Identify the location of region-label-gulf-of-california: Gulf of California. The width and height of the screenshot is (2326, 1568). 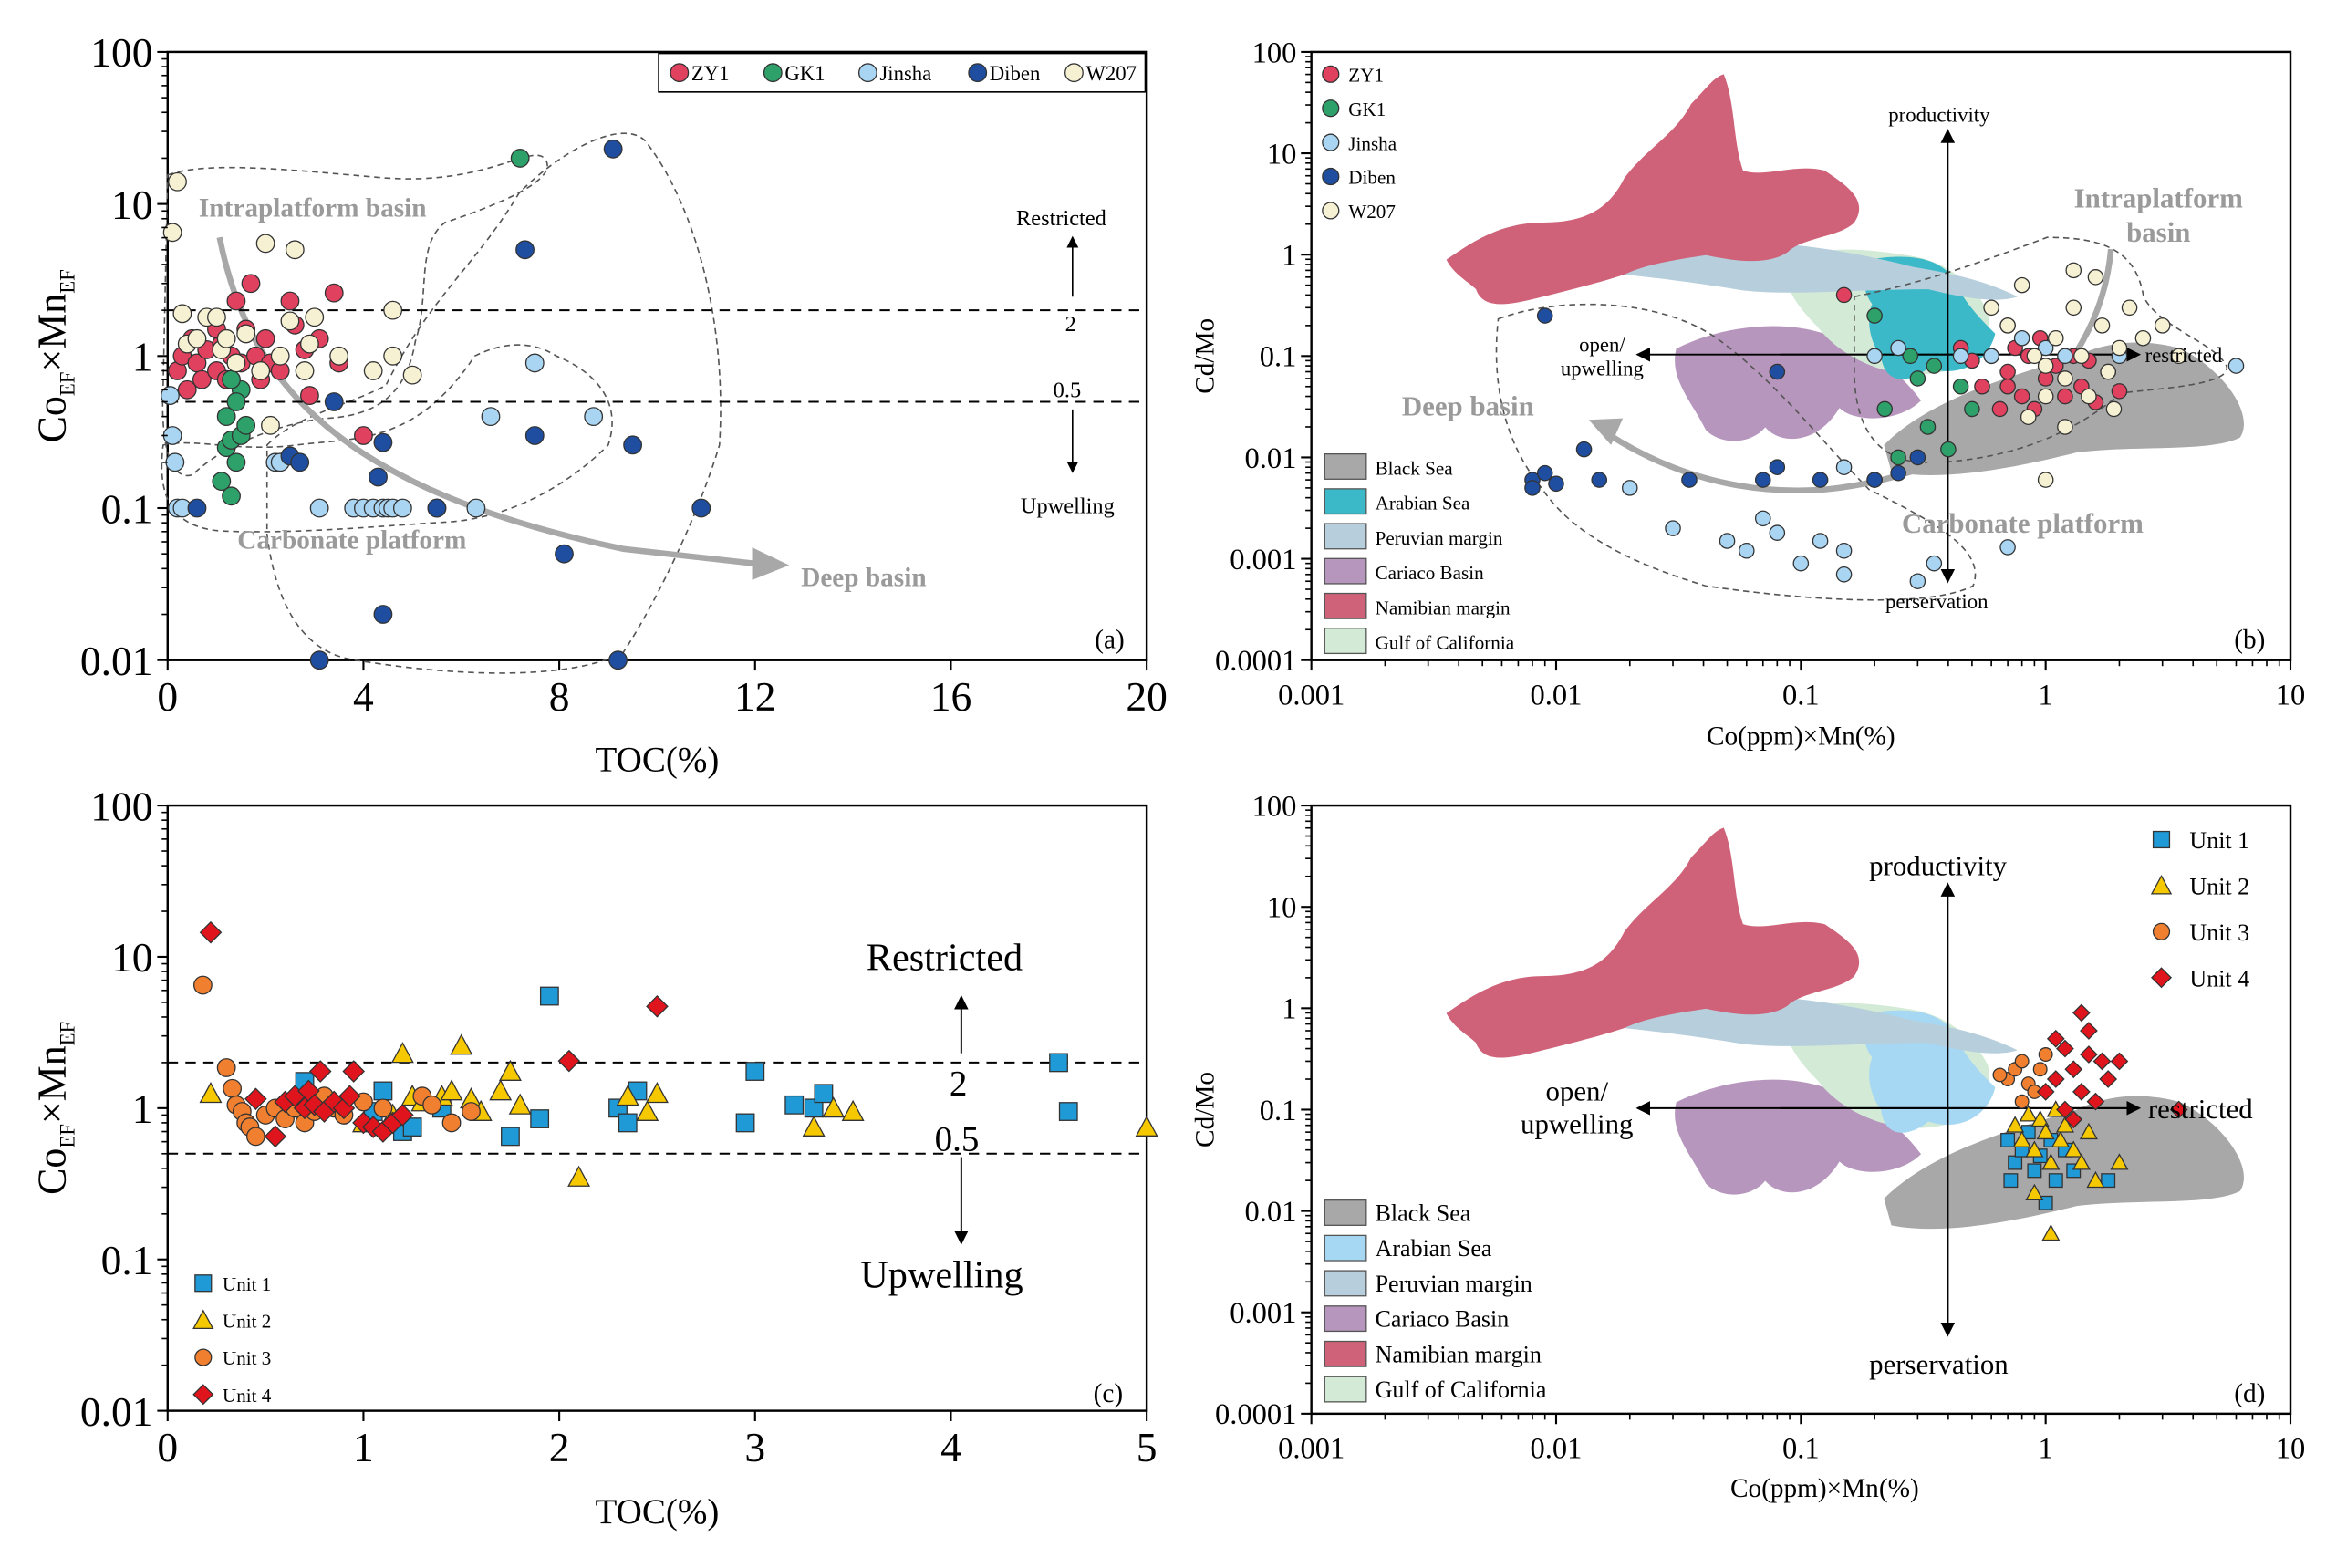
(1445, 643).